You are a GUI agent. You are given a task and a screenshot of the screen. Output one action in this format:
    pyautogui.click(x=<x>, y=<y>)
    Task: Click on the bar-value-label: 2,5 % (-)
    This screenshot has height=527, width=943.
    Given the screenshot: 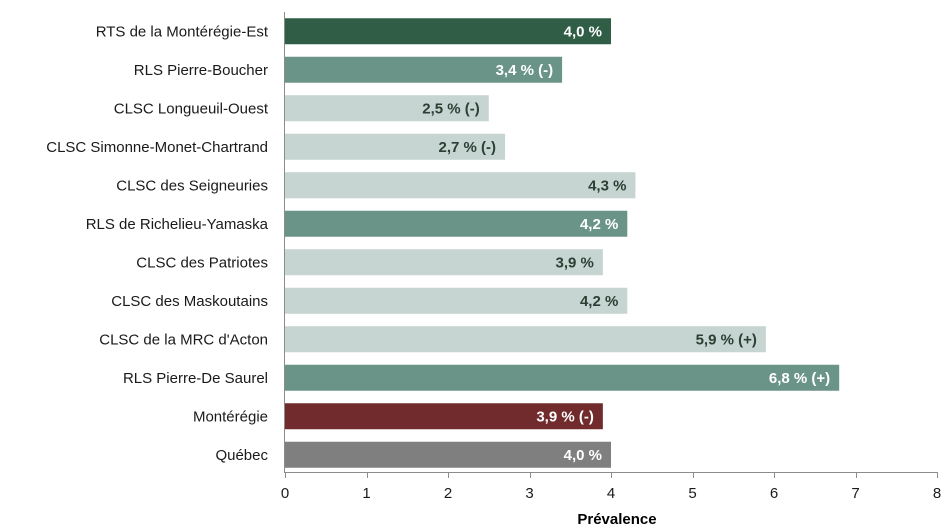 What is the action you would take?
    pyautogui.click(x=451, y=108)
    